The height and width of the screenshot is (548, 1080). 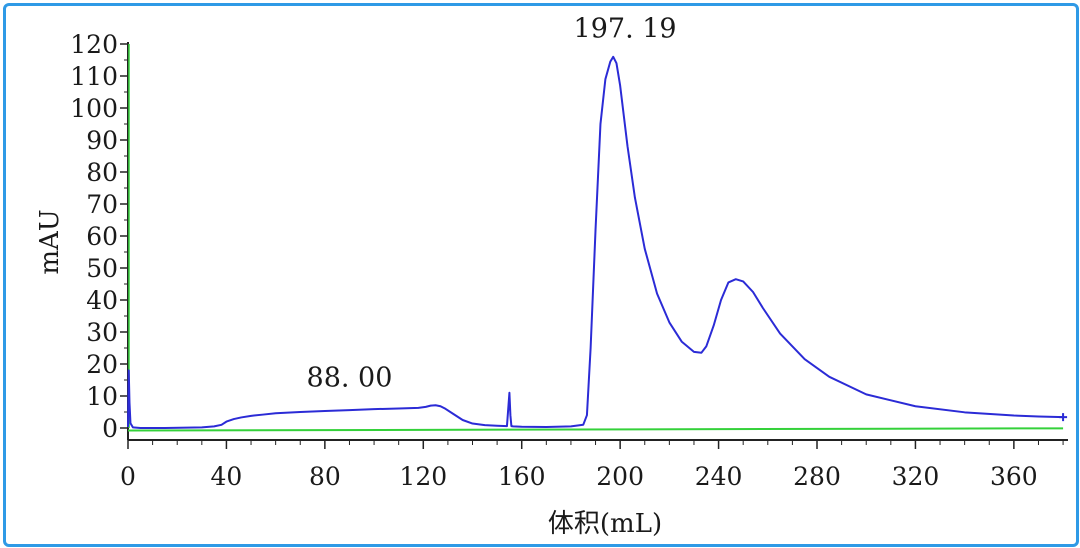 I want to click on x-tick-label: 40, so click(x=227, y=476).